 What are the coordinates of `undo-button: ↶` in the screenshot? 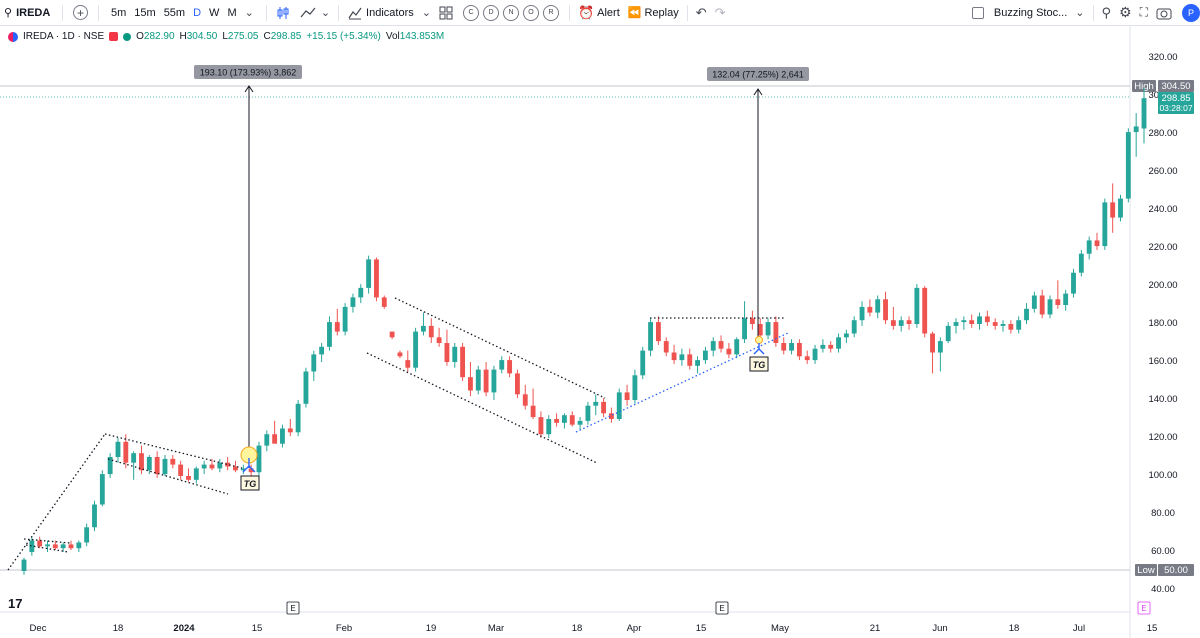 It's located at (701, 13).